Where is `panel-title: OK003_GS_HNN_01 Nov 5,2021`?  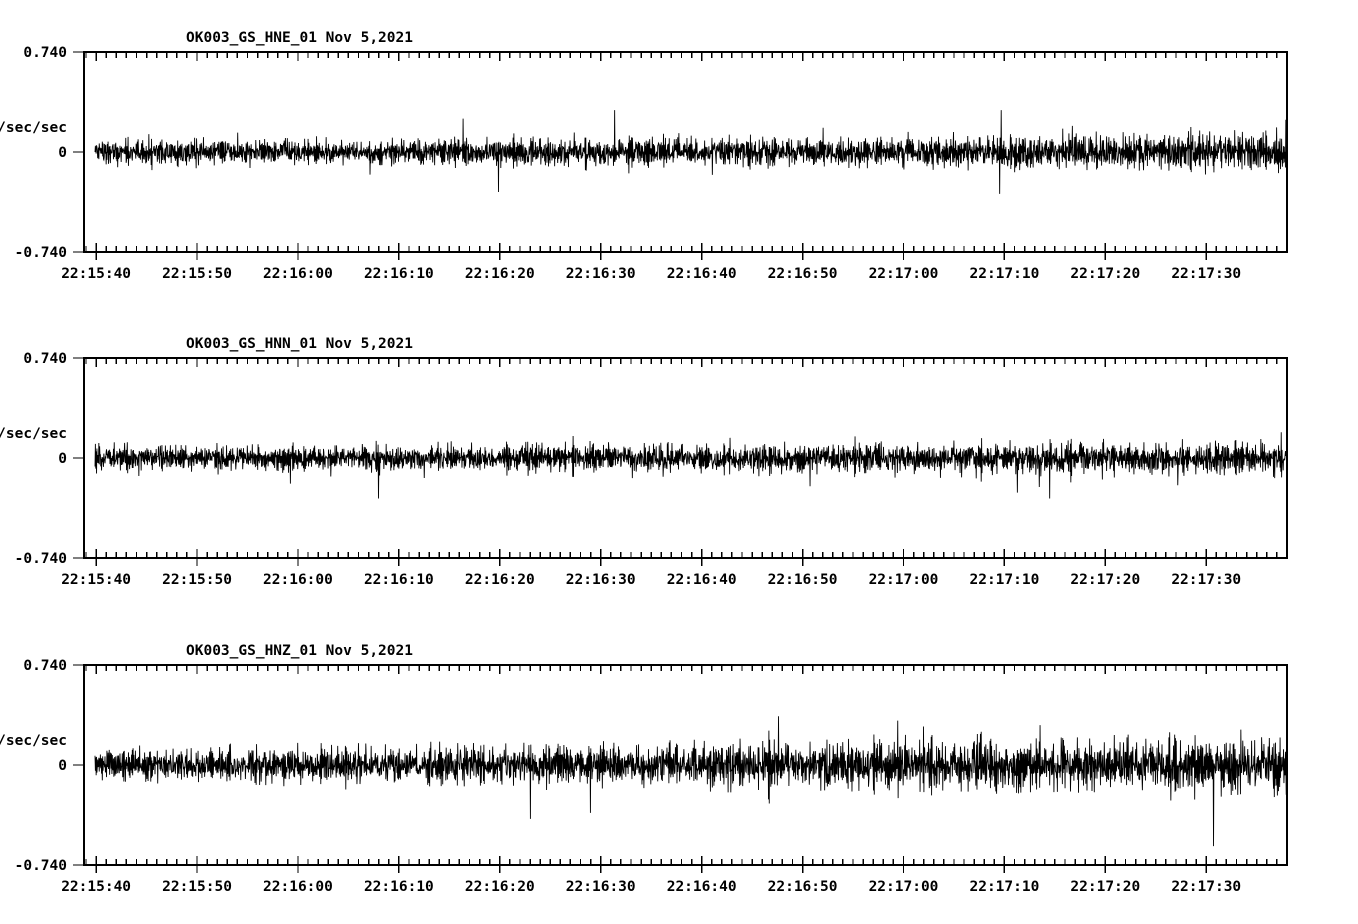
panel-title: OK003_GS_HNN_01 Nov 5,2021 is located at coordinates (299, 344).